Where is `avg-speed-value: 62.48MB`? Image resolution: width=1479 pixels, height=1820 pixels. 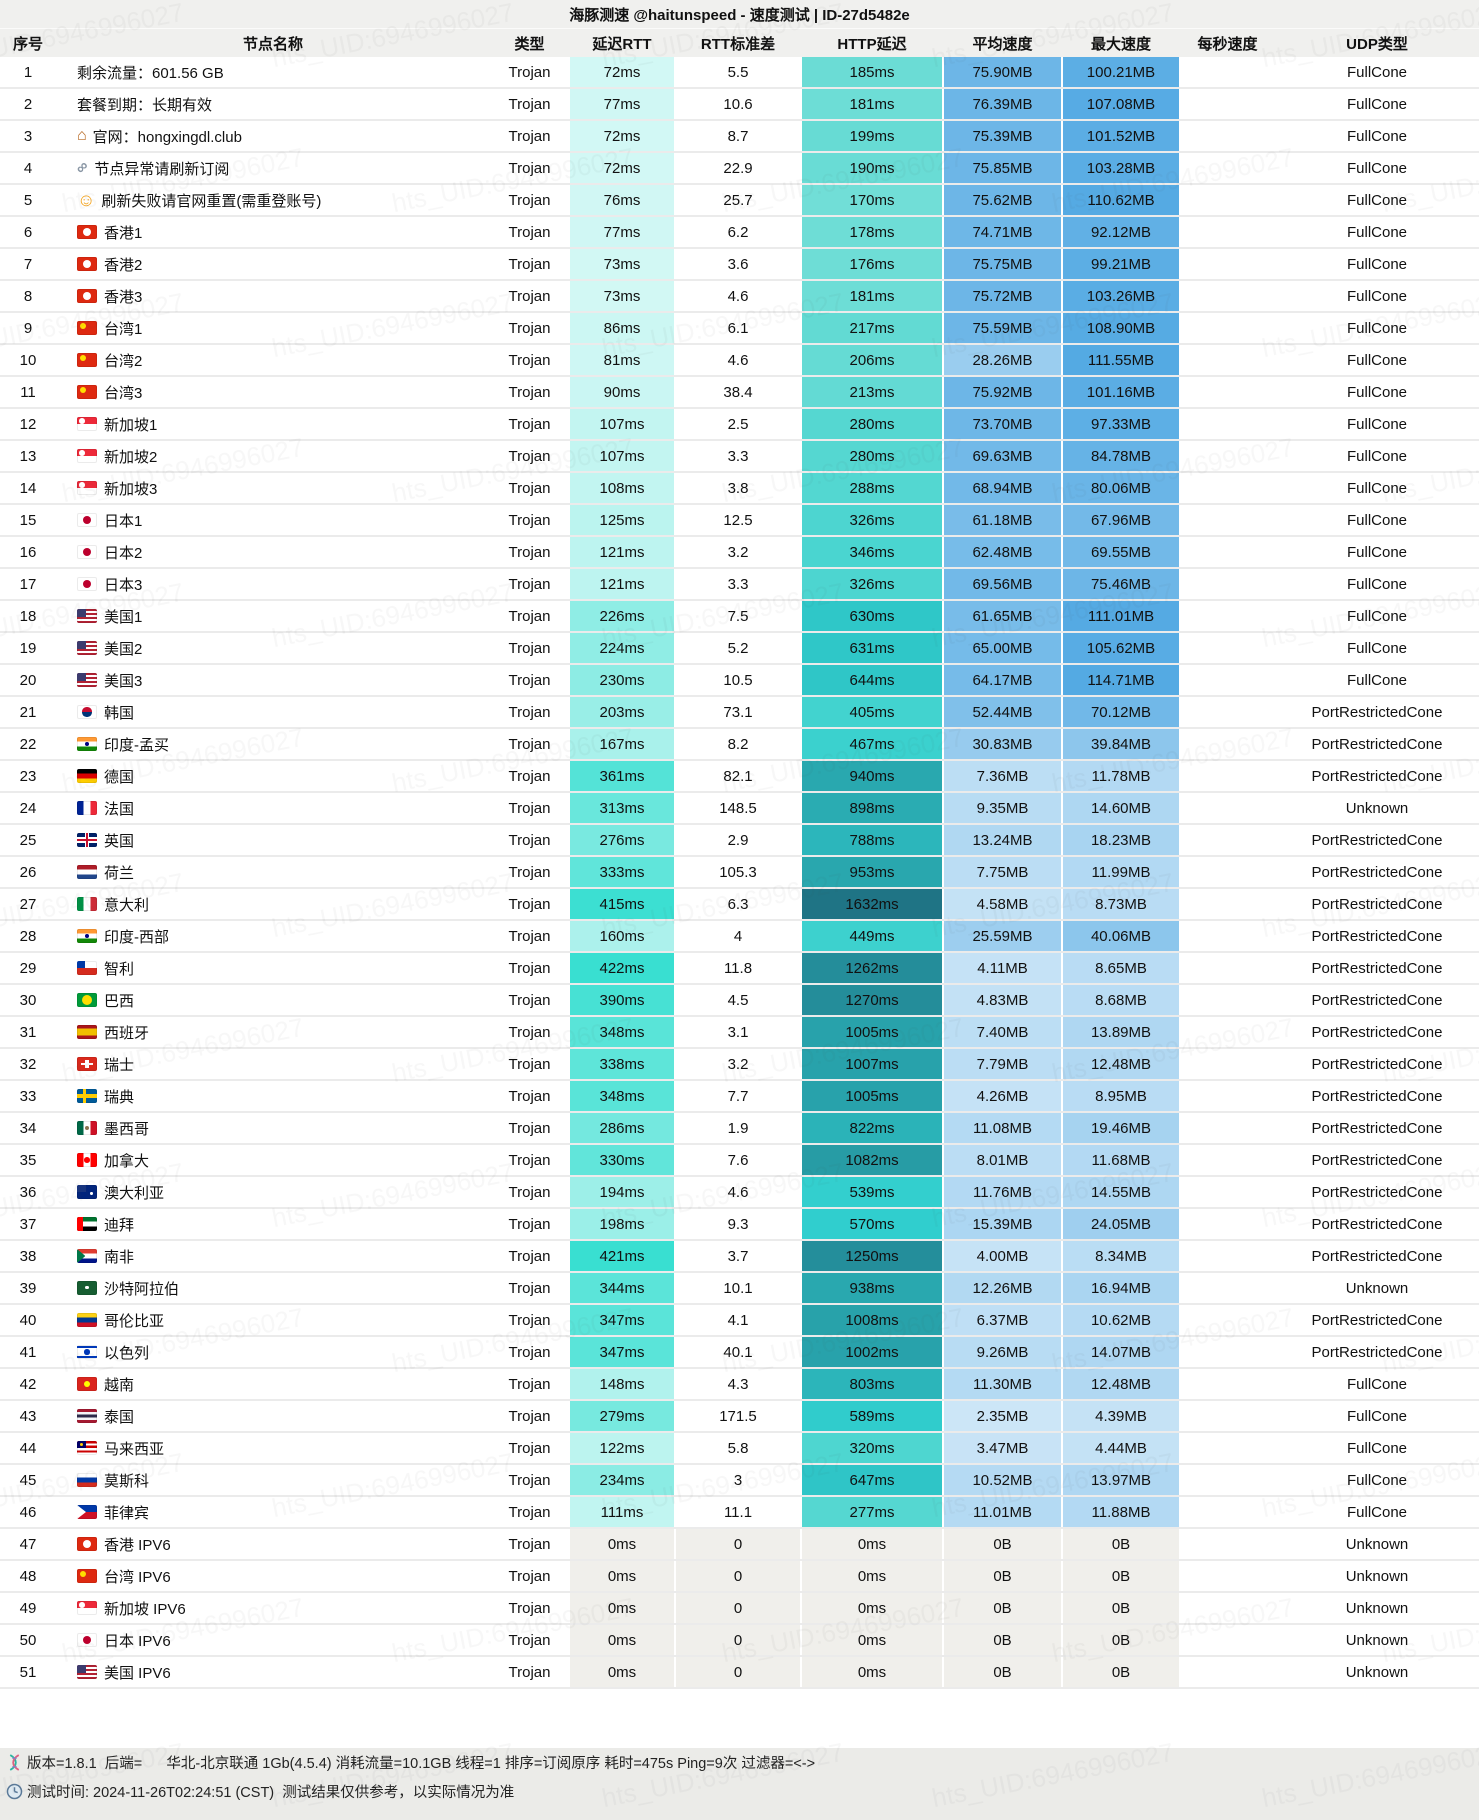
avg-speed-value: 62.48MB is located at coordinates (1002, 552).